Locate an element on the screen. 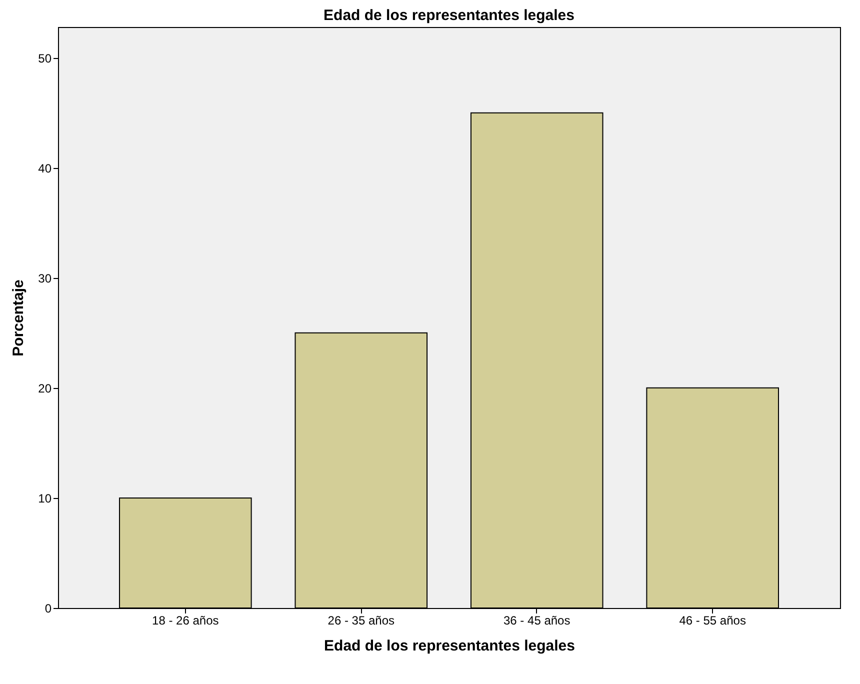 The width and height of the screenshot is (860, 684). y-axis-title: Porcentaje is located at coordinates (19, 318).